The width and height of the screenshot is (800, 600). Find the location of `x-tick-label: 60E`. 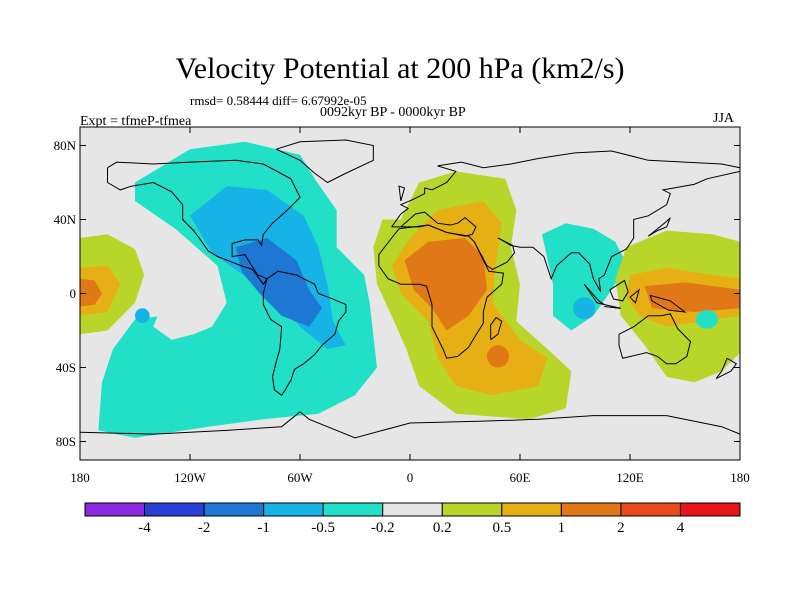

x-tick-label: 60E is located at coordinates (520, 477).